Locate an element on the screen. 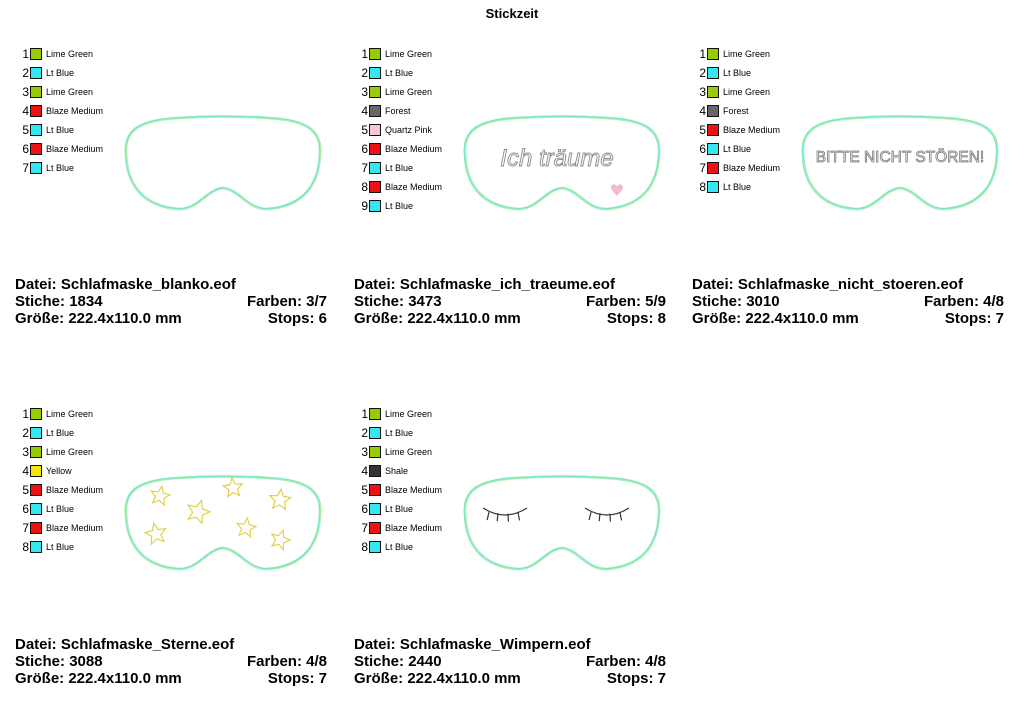 This screenshot has width=1024, height=712. page-title: Stickzeit is located at coordinates (512, 13).